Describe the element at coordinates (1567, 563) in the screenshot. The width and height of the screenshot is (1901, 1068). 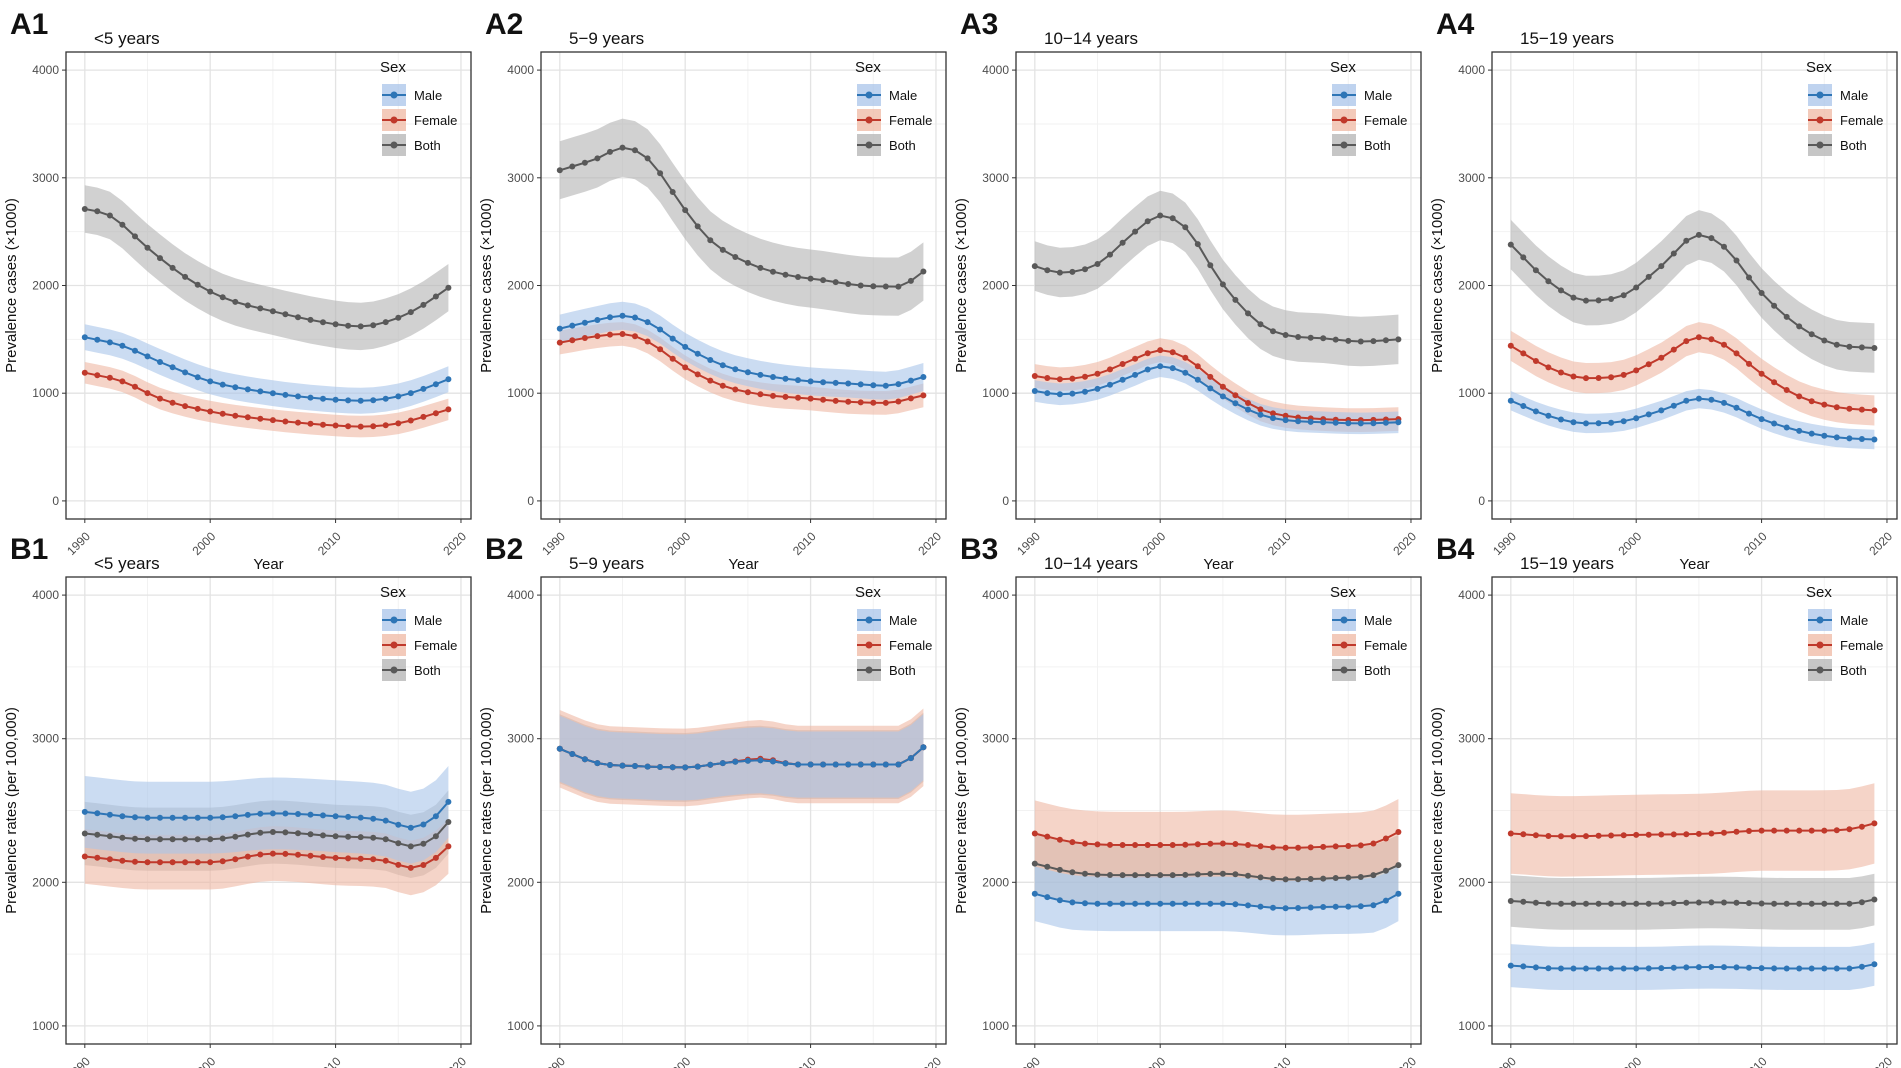
I see `panel-title: 15−19 years` at that location.